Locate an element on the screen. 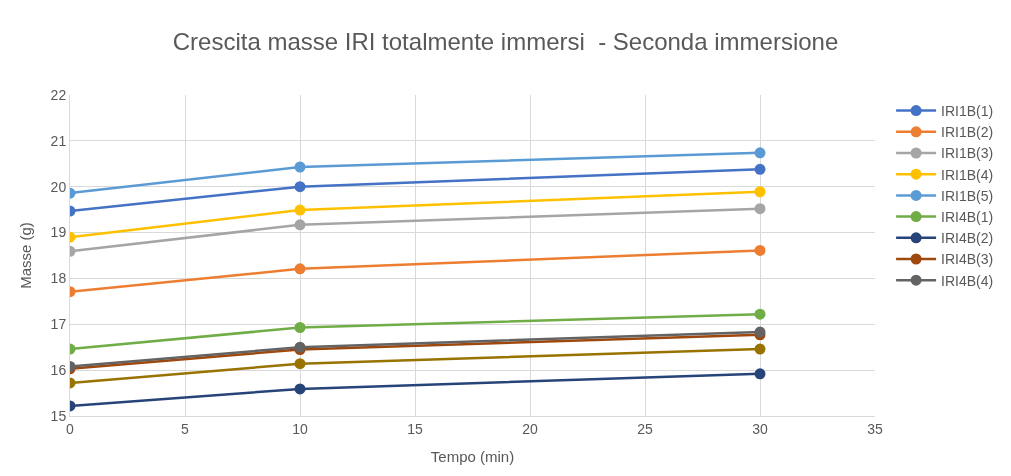 The width and height of the screenshot is (1011, 476). legend-label: IRI4B(1) is located at coordinates (967, 217).